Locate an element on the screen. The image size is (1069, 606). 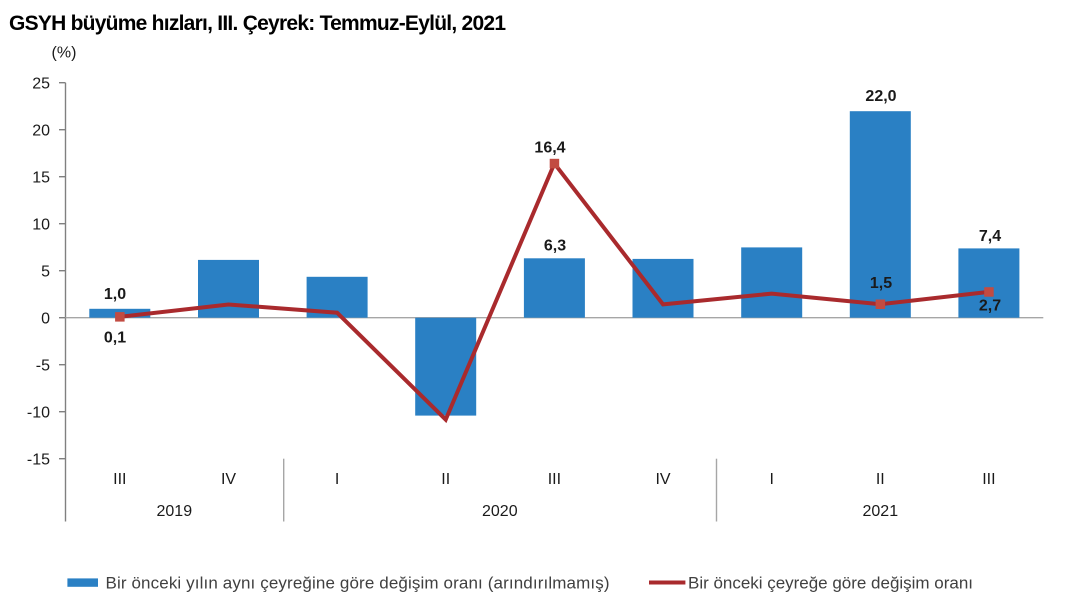
svg-text: 1,0 is located at coordinates (115, 294).